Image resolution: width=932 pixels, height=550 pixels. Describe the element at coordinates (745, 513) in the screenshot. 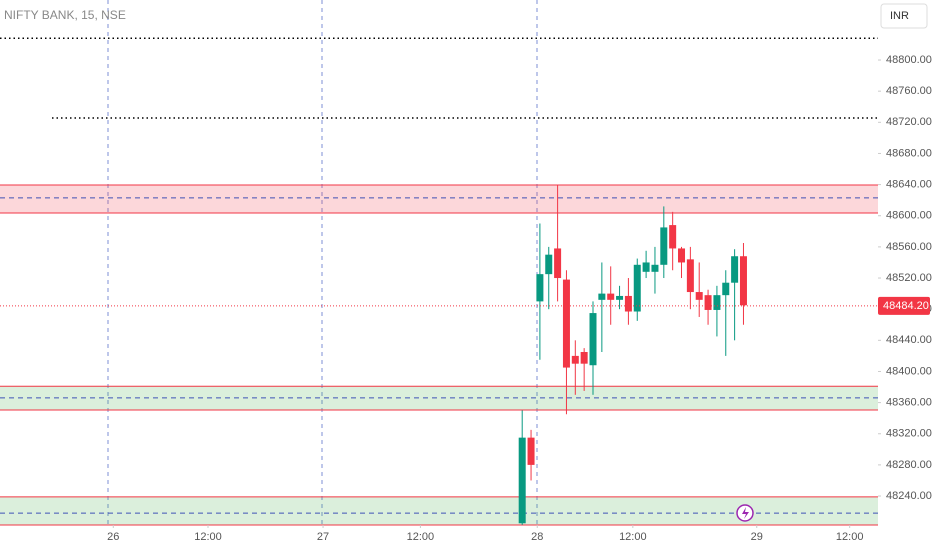

I see `event-icon-bolt` at that location.